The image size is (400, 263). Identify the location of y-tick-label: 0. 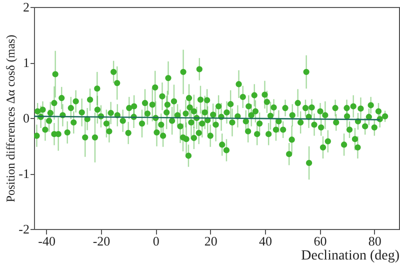
(26, 118).